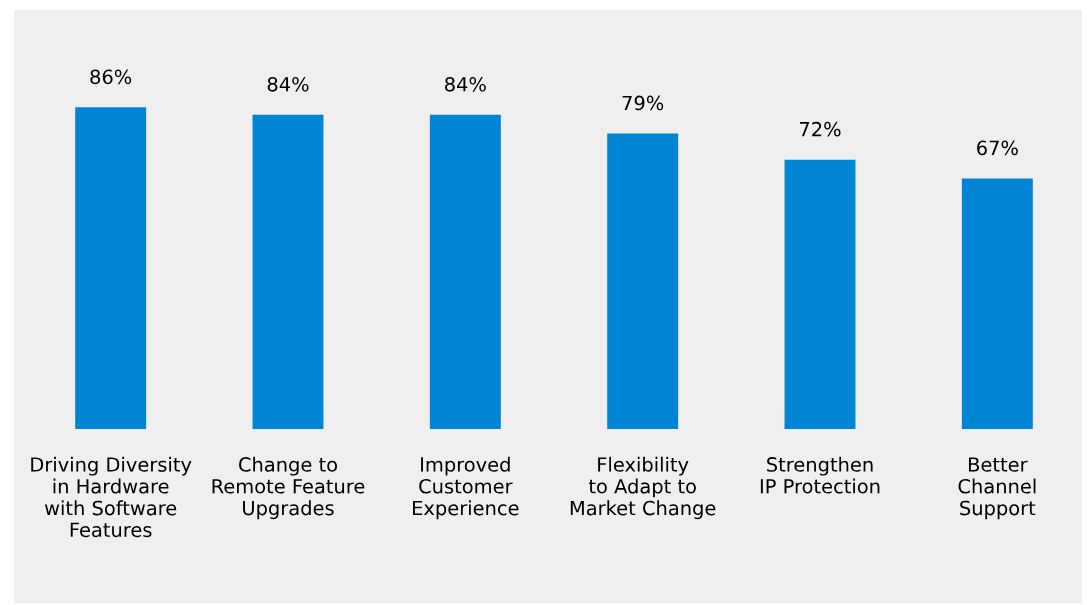  I want to click on data-label: 79%, so click(643, 103).